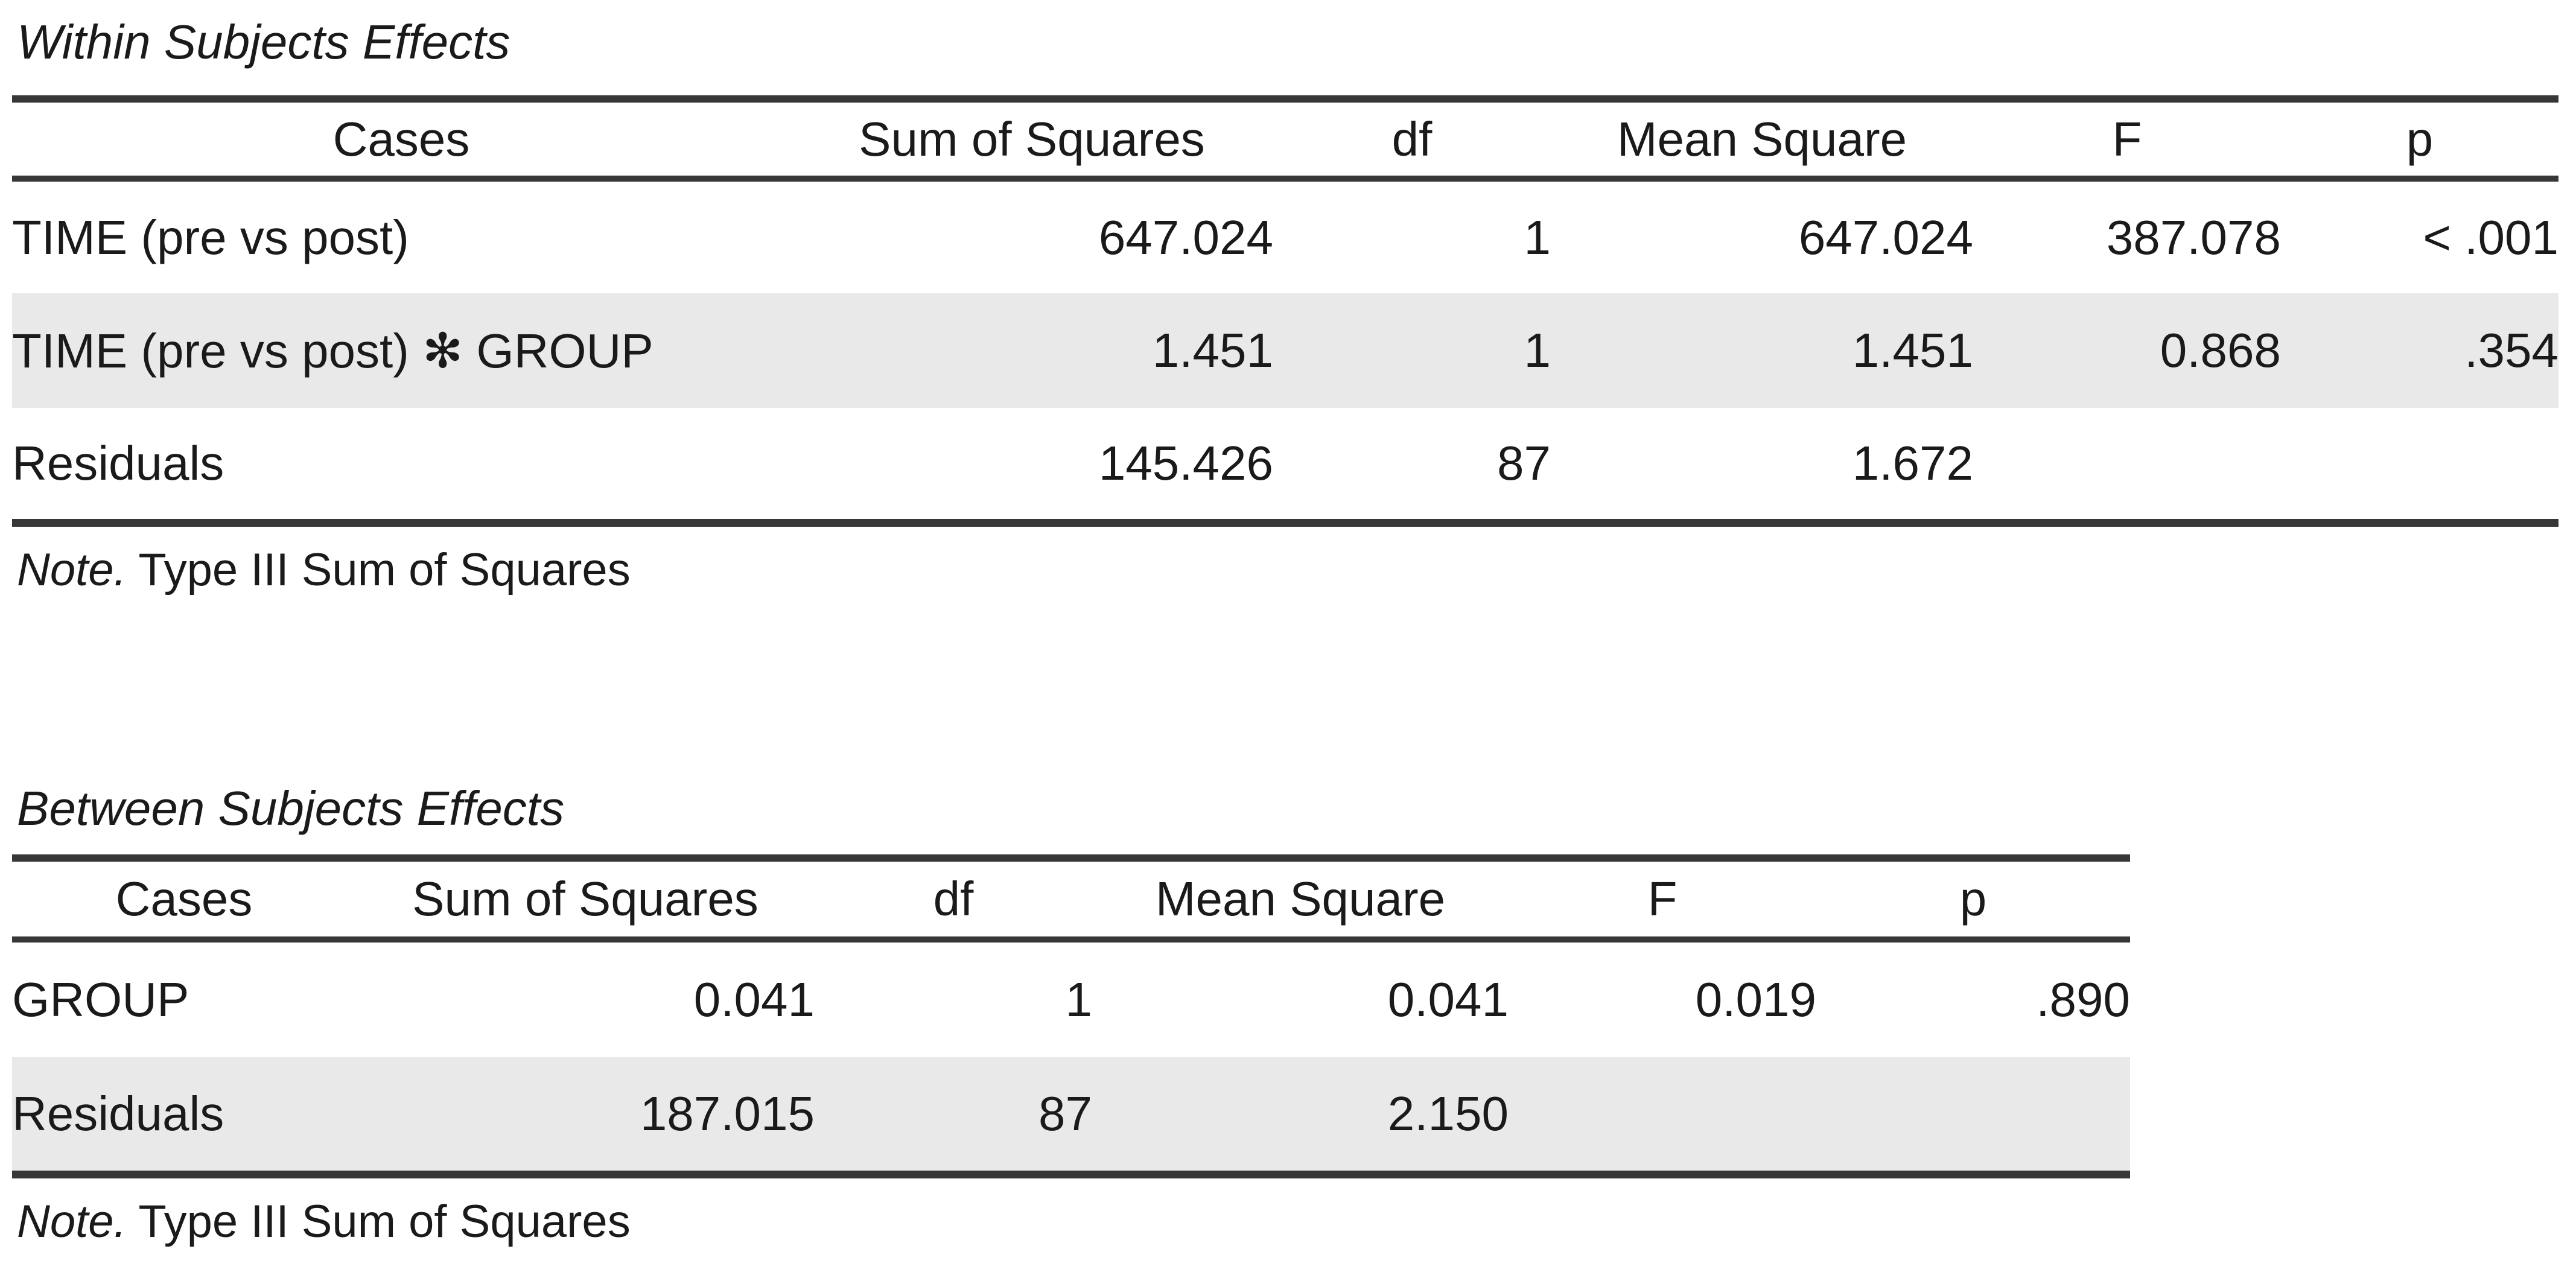  What do you see at coordinates (1213, 350) in the screenshot?
I see `cell-sum-of-squares: 1.451` at bounding box center [1213, 350].